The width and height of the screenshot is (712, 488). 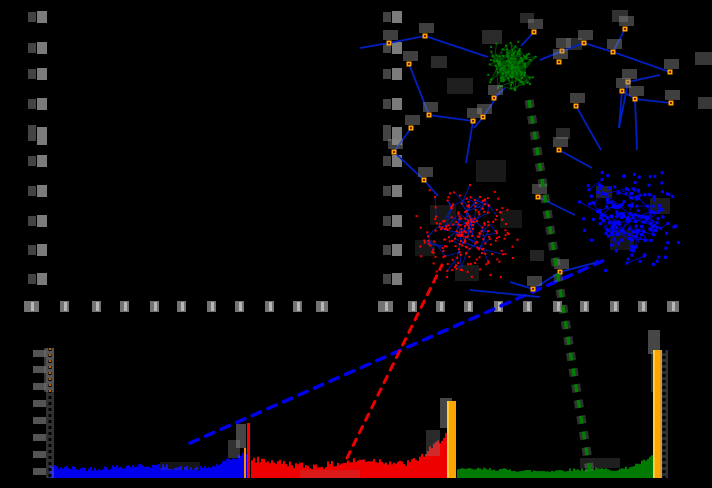 I want to click on network-green-community, so click(x=512, y=66).